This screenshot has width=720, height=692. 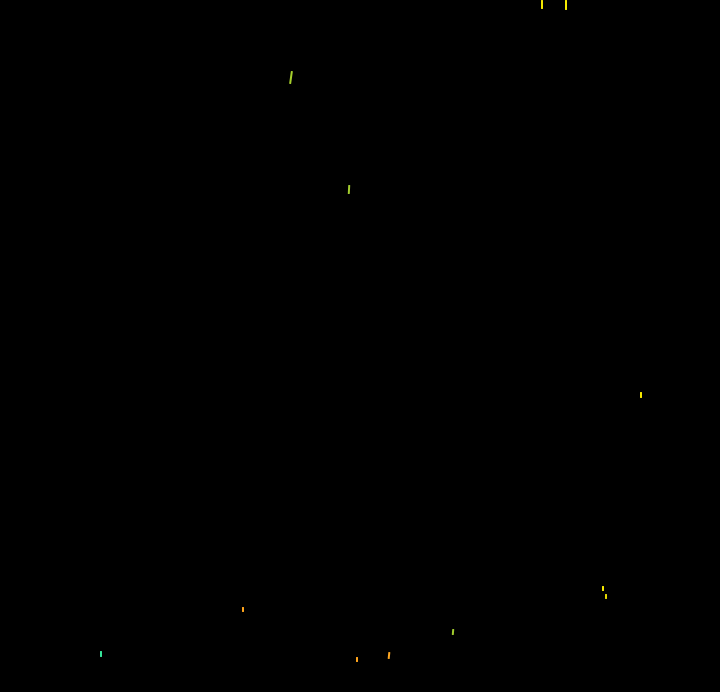 I want to click on light-dot-yellow-pair-top, so click(x=603, y=588).